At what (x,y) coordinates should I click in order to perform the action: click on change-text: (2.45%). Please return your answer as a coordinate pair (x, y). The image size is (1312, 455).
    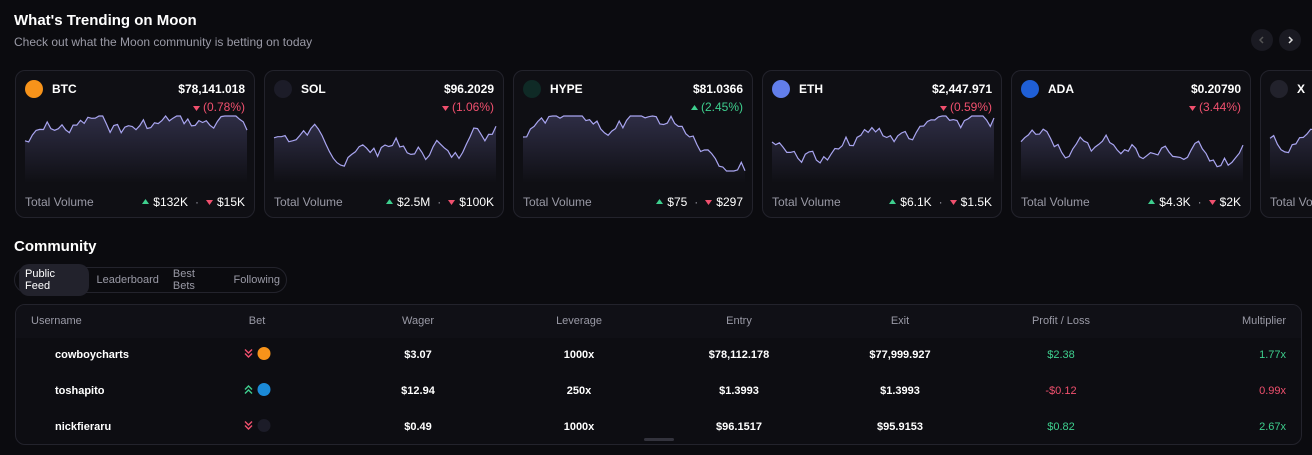
    Looking at the image, I should click on (721, 107).